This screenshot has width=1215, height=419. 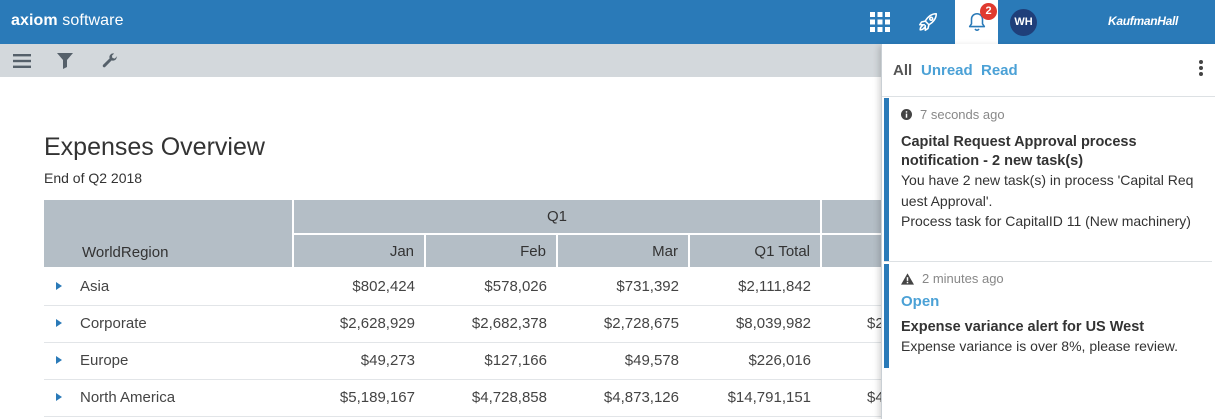 I want to click on info-icon, so click(x=906, y=114).